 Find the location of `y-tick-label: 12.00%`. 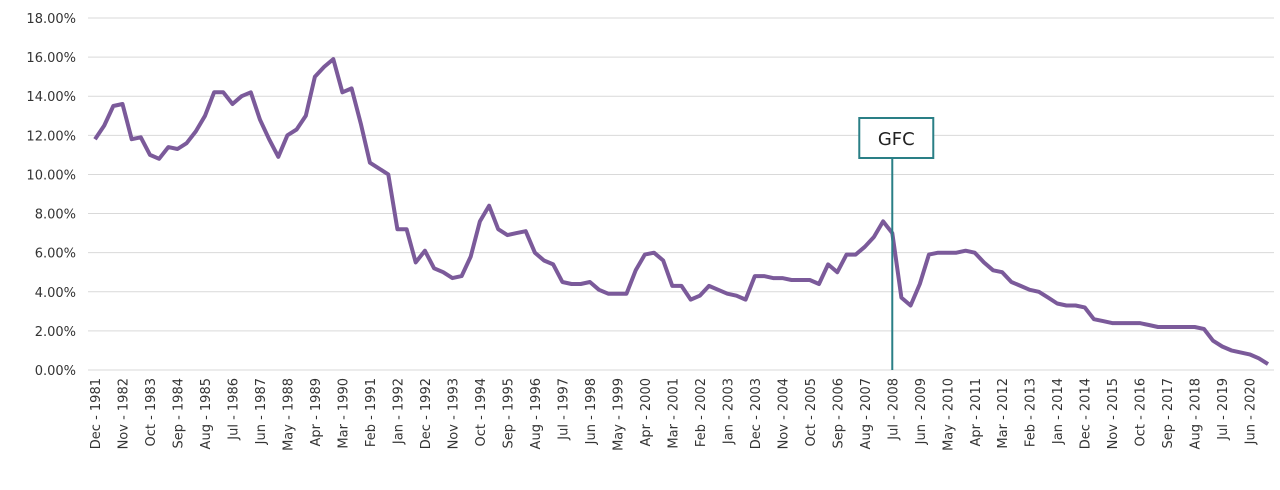

y-tick-label: 12.00% is located at coordinates (51, 136).